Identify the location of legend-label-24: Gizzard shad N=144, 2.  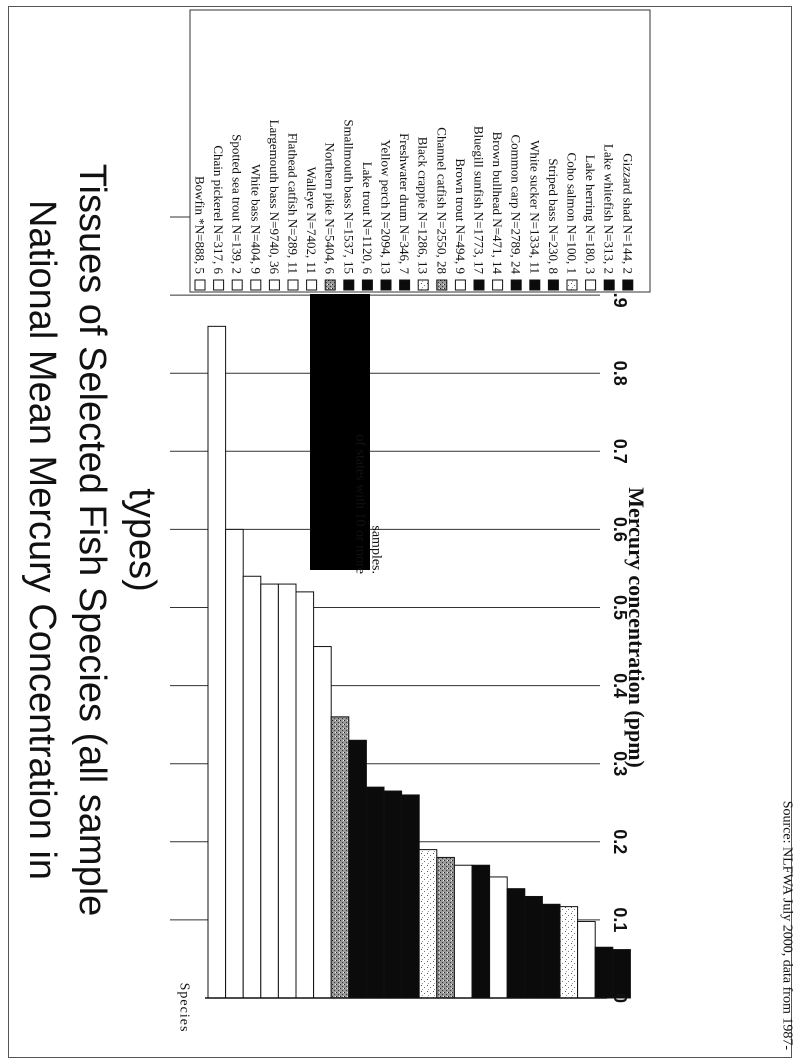
(627, 213).